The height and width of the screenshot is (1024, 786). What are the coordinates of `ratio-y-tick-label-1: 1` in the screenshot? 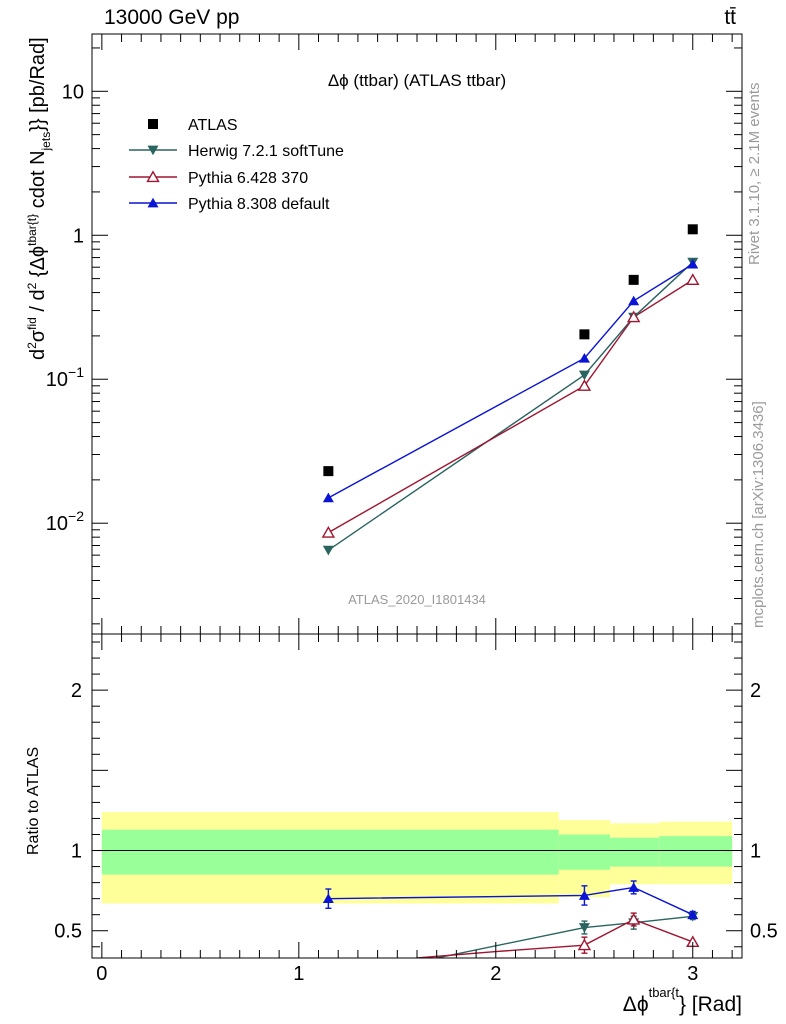 It's located at (76, 852).